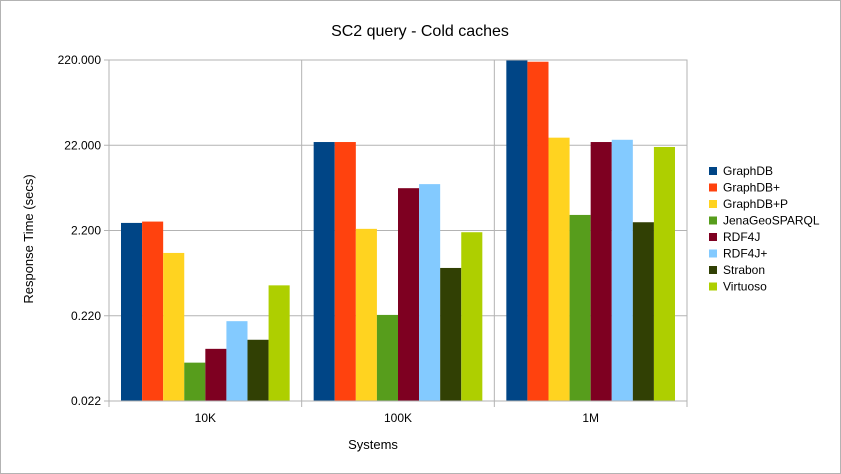 The width and height of the screenshot is (841, 474). I want to click on y-tick-label: 220.000, so click(80, 60).